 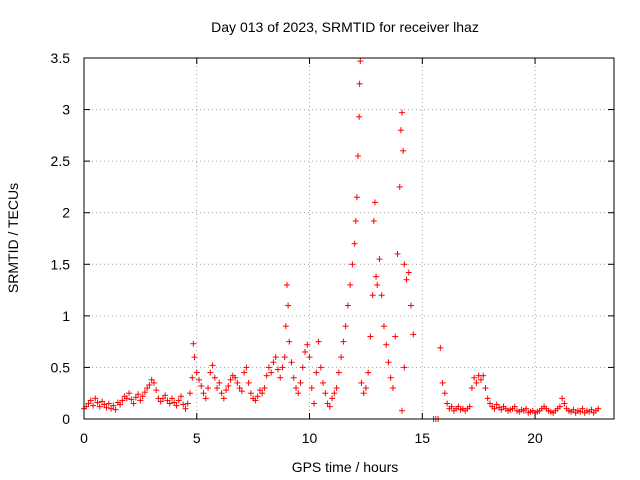 I want to click on x-tick-label: 15, so click(x=423, y=438).